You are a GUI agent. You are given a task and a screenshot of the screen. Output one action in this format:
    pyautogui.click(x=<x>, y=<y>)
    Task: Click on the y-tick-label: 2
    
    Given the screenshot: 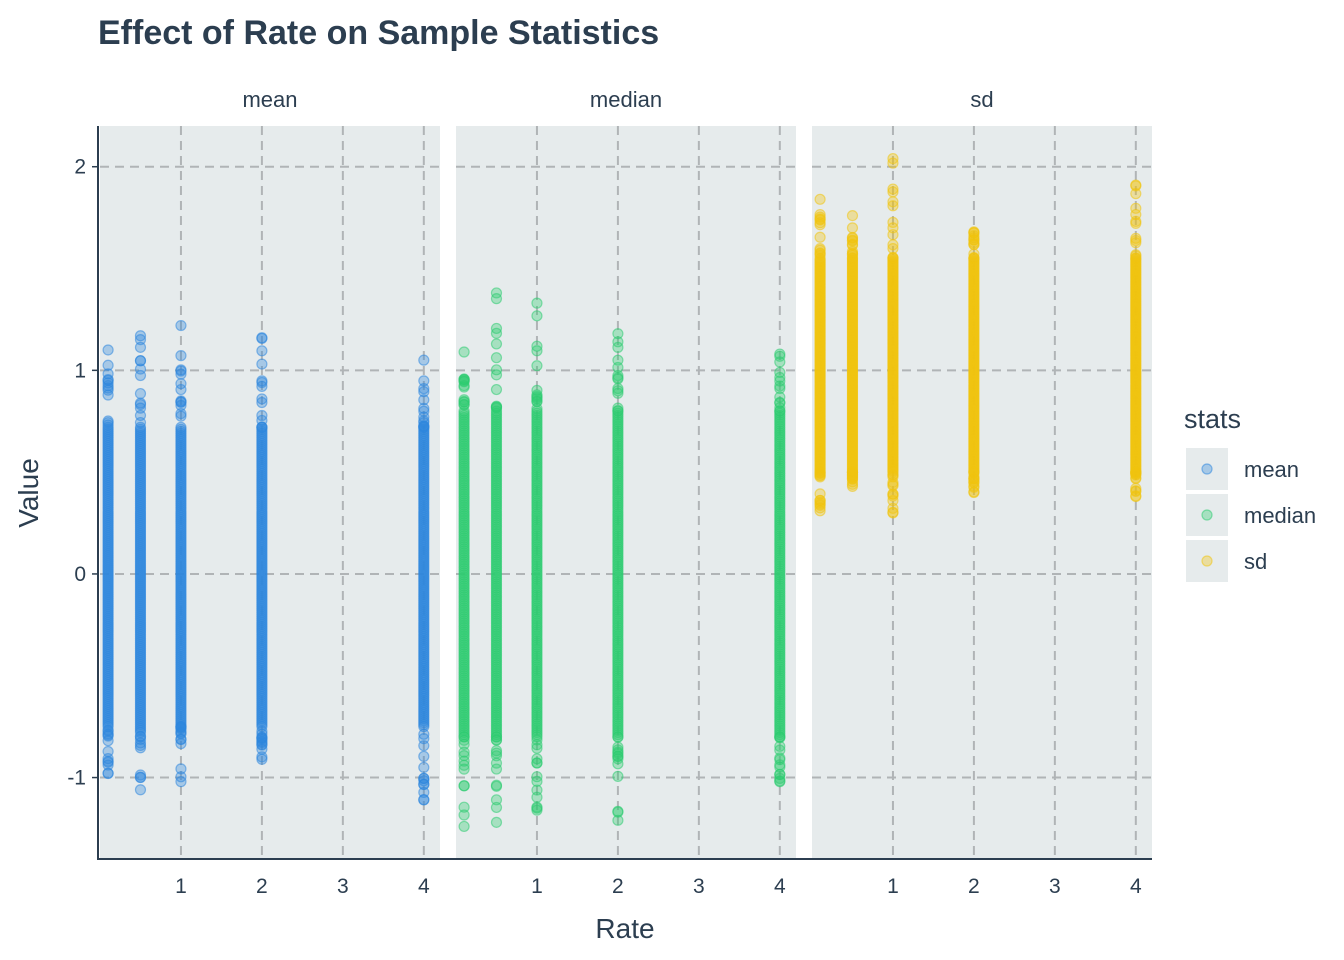 What is the action you would take?
    pyautogui.click(x=80, y=167)
    